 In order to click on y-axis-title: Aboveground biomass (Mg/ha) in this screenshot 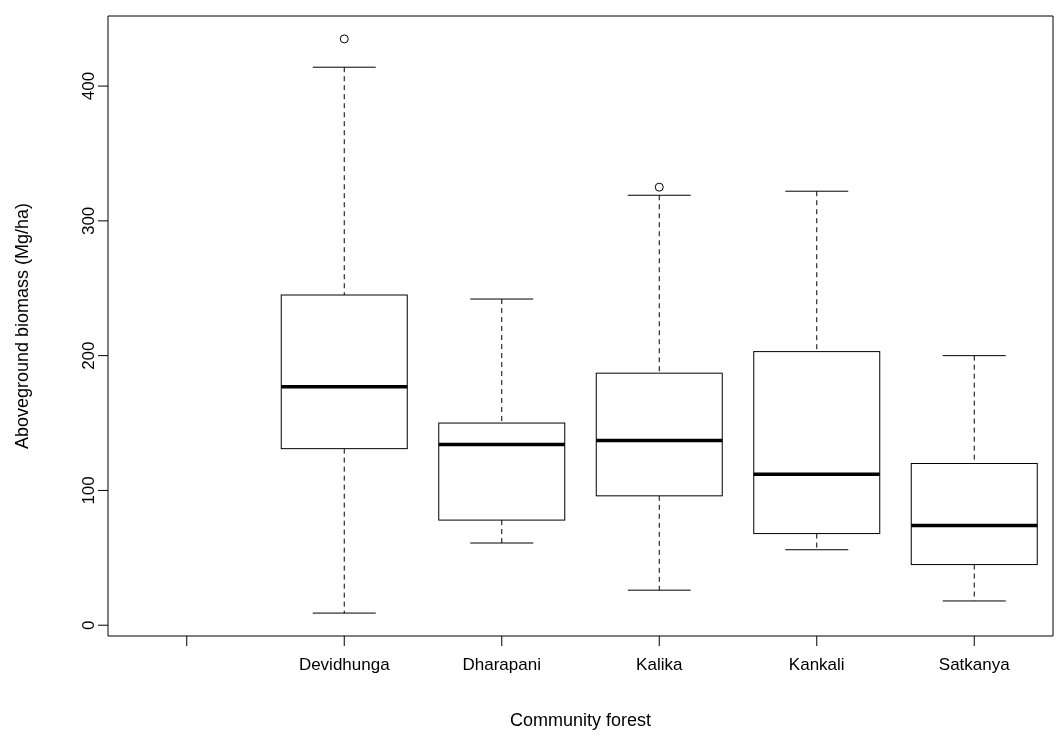, I will do `click(22, 326)`.